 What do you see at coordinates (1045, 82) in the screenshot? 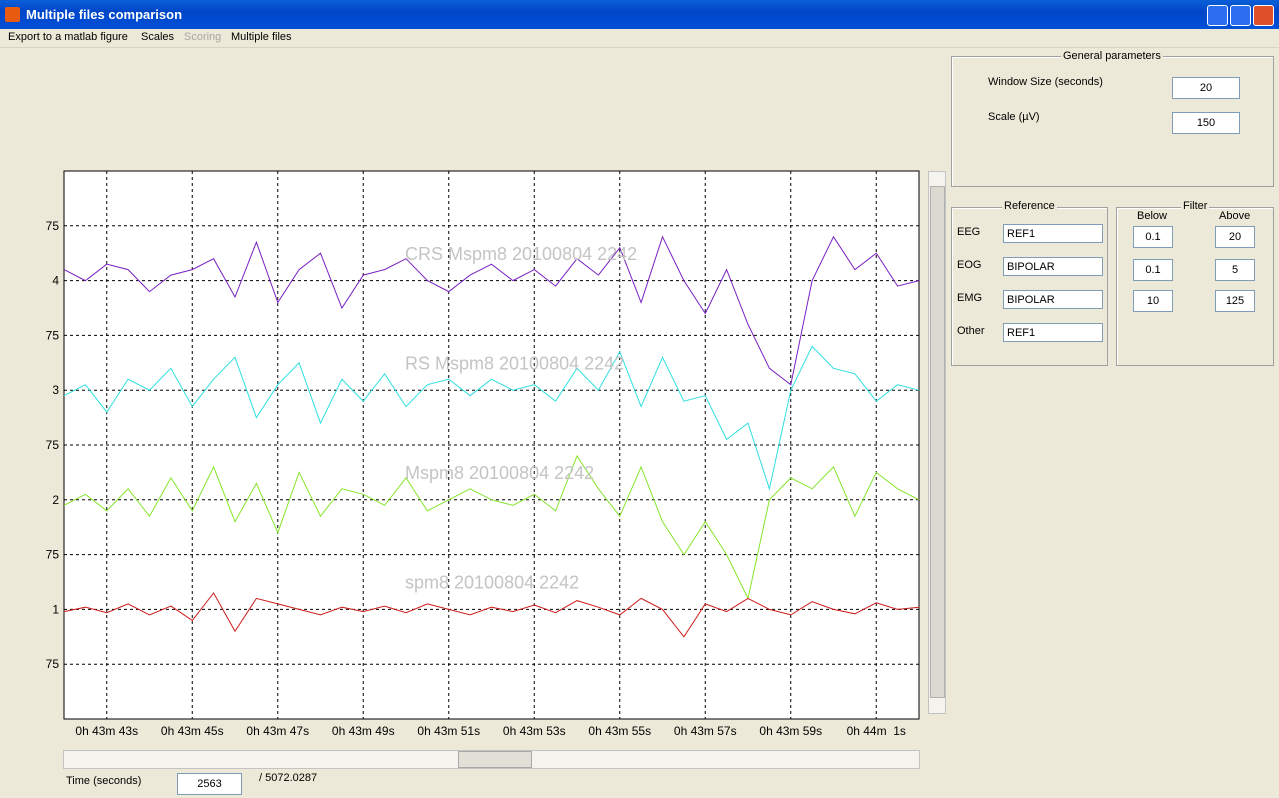
I see `field-label: Window Size (seconds)` at bounding box center [1045, 82].